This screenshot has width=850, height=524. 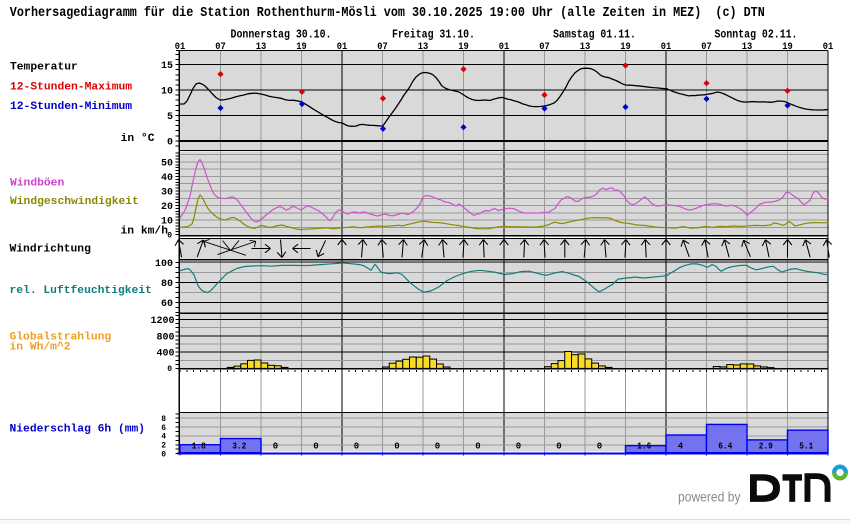 I want to click on svg-text: 80, so click(x=167, y=284).